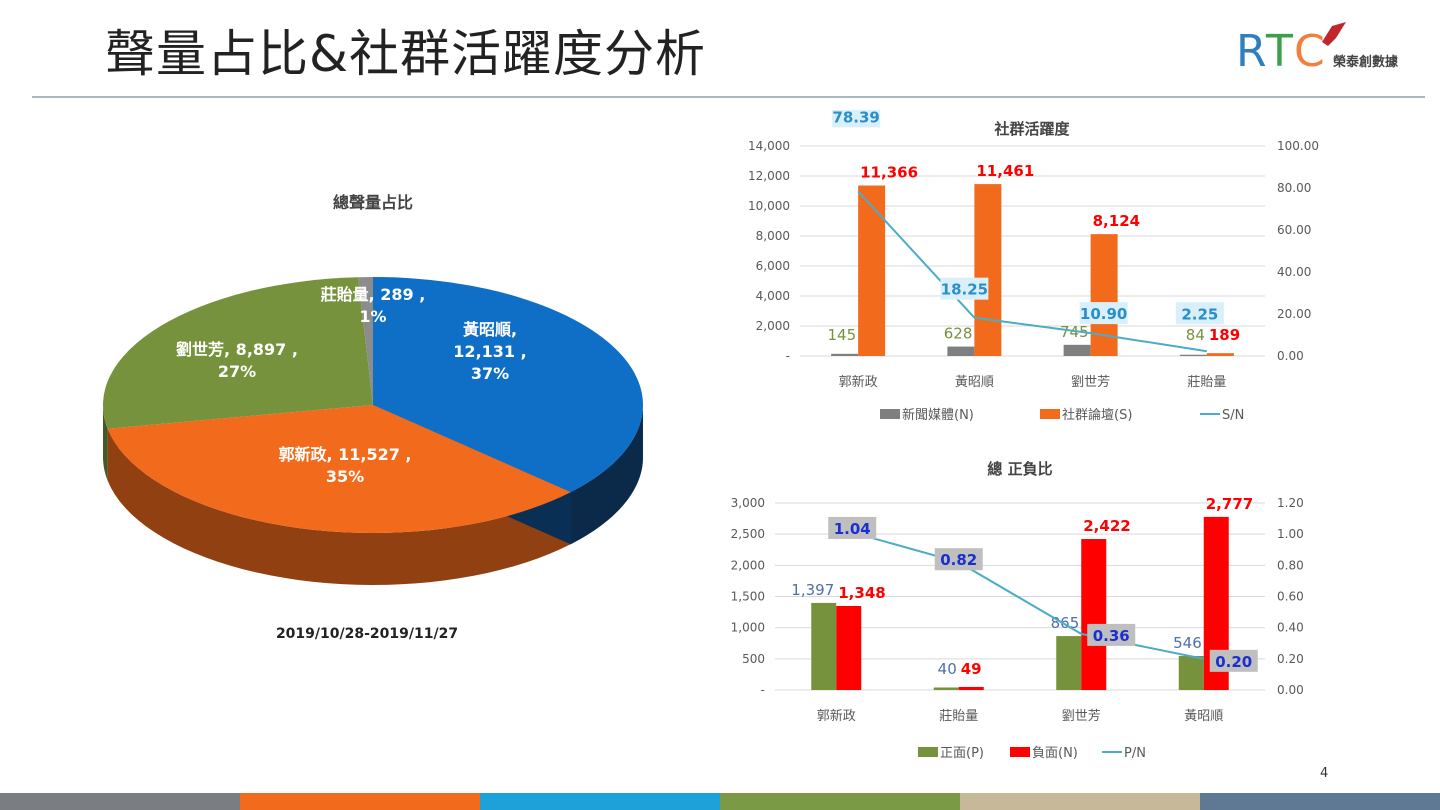 The image size is (1440, 810). I want to click on bar-data-label: 546, so click(1187, 643).